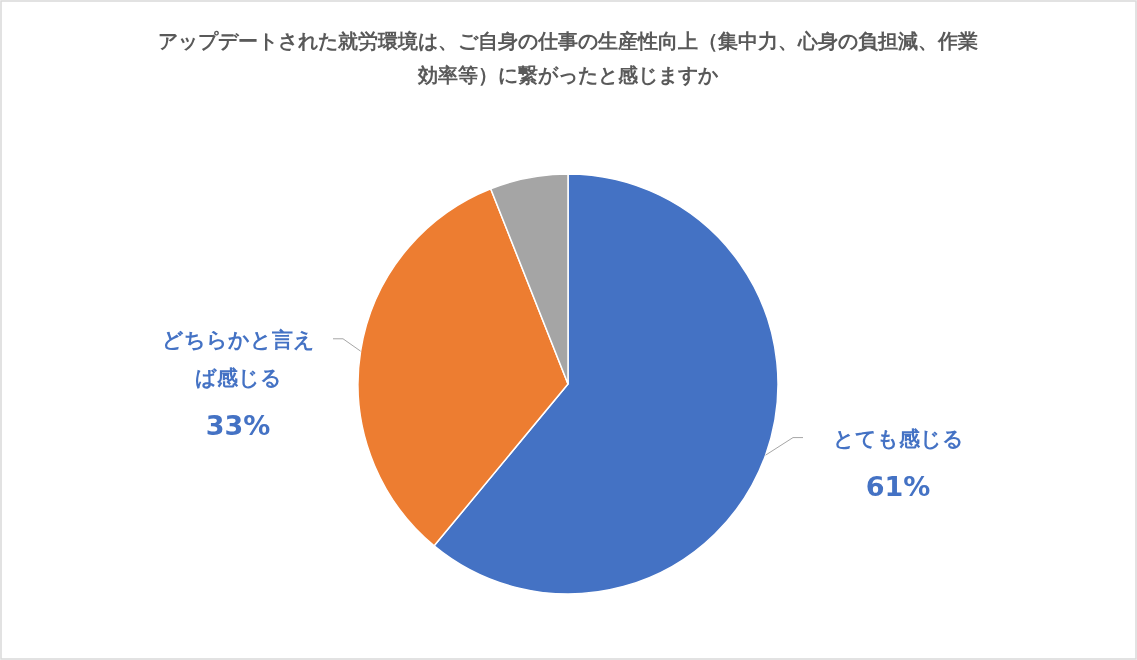 The image size is (1137, 660). Describe the element at coordinates (238, 425) in the screenshot. I see `data-label: 33%` at that location.